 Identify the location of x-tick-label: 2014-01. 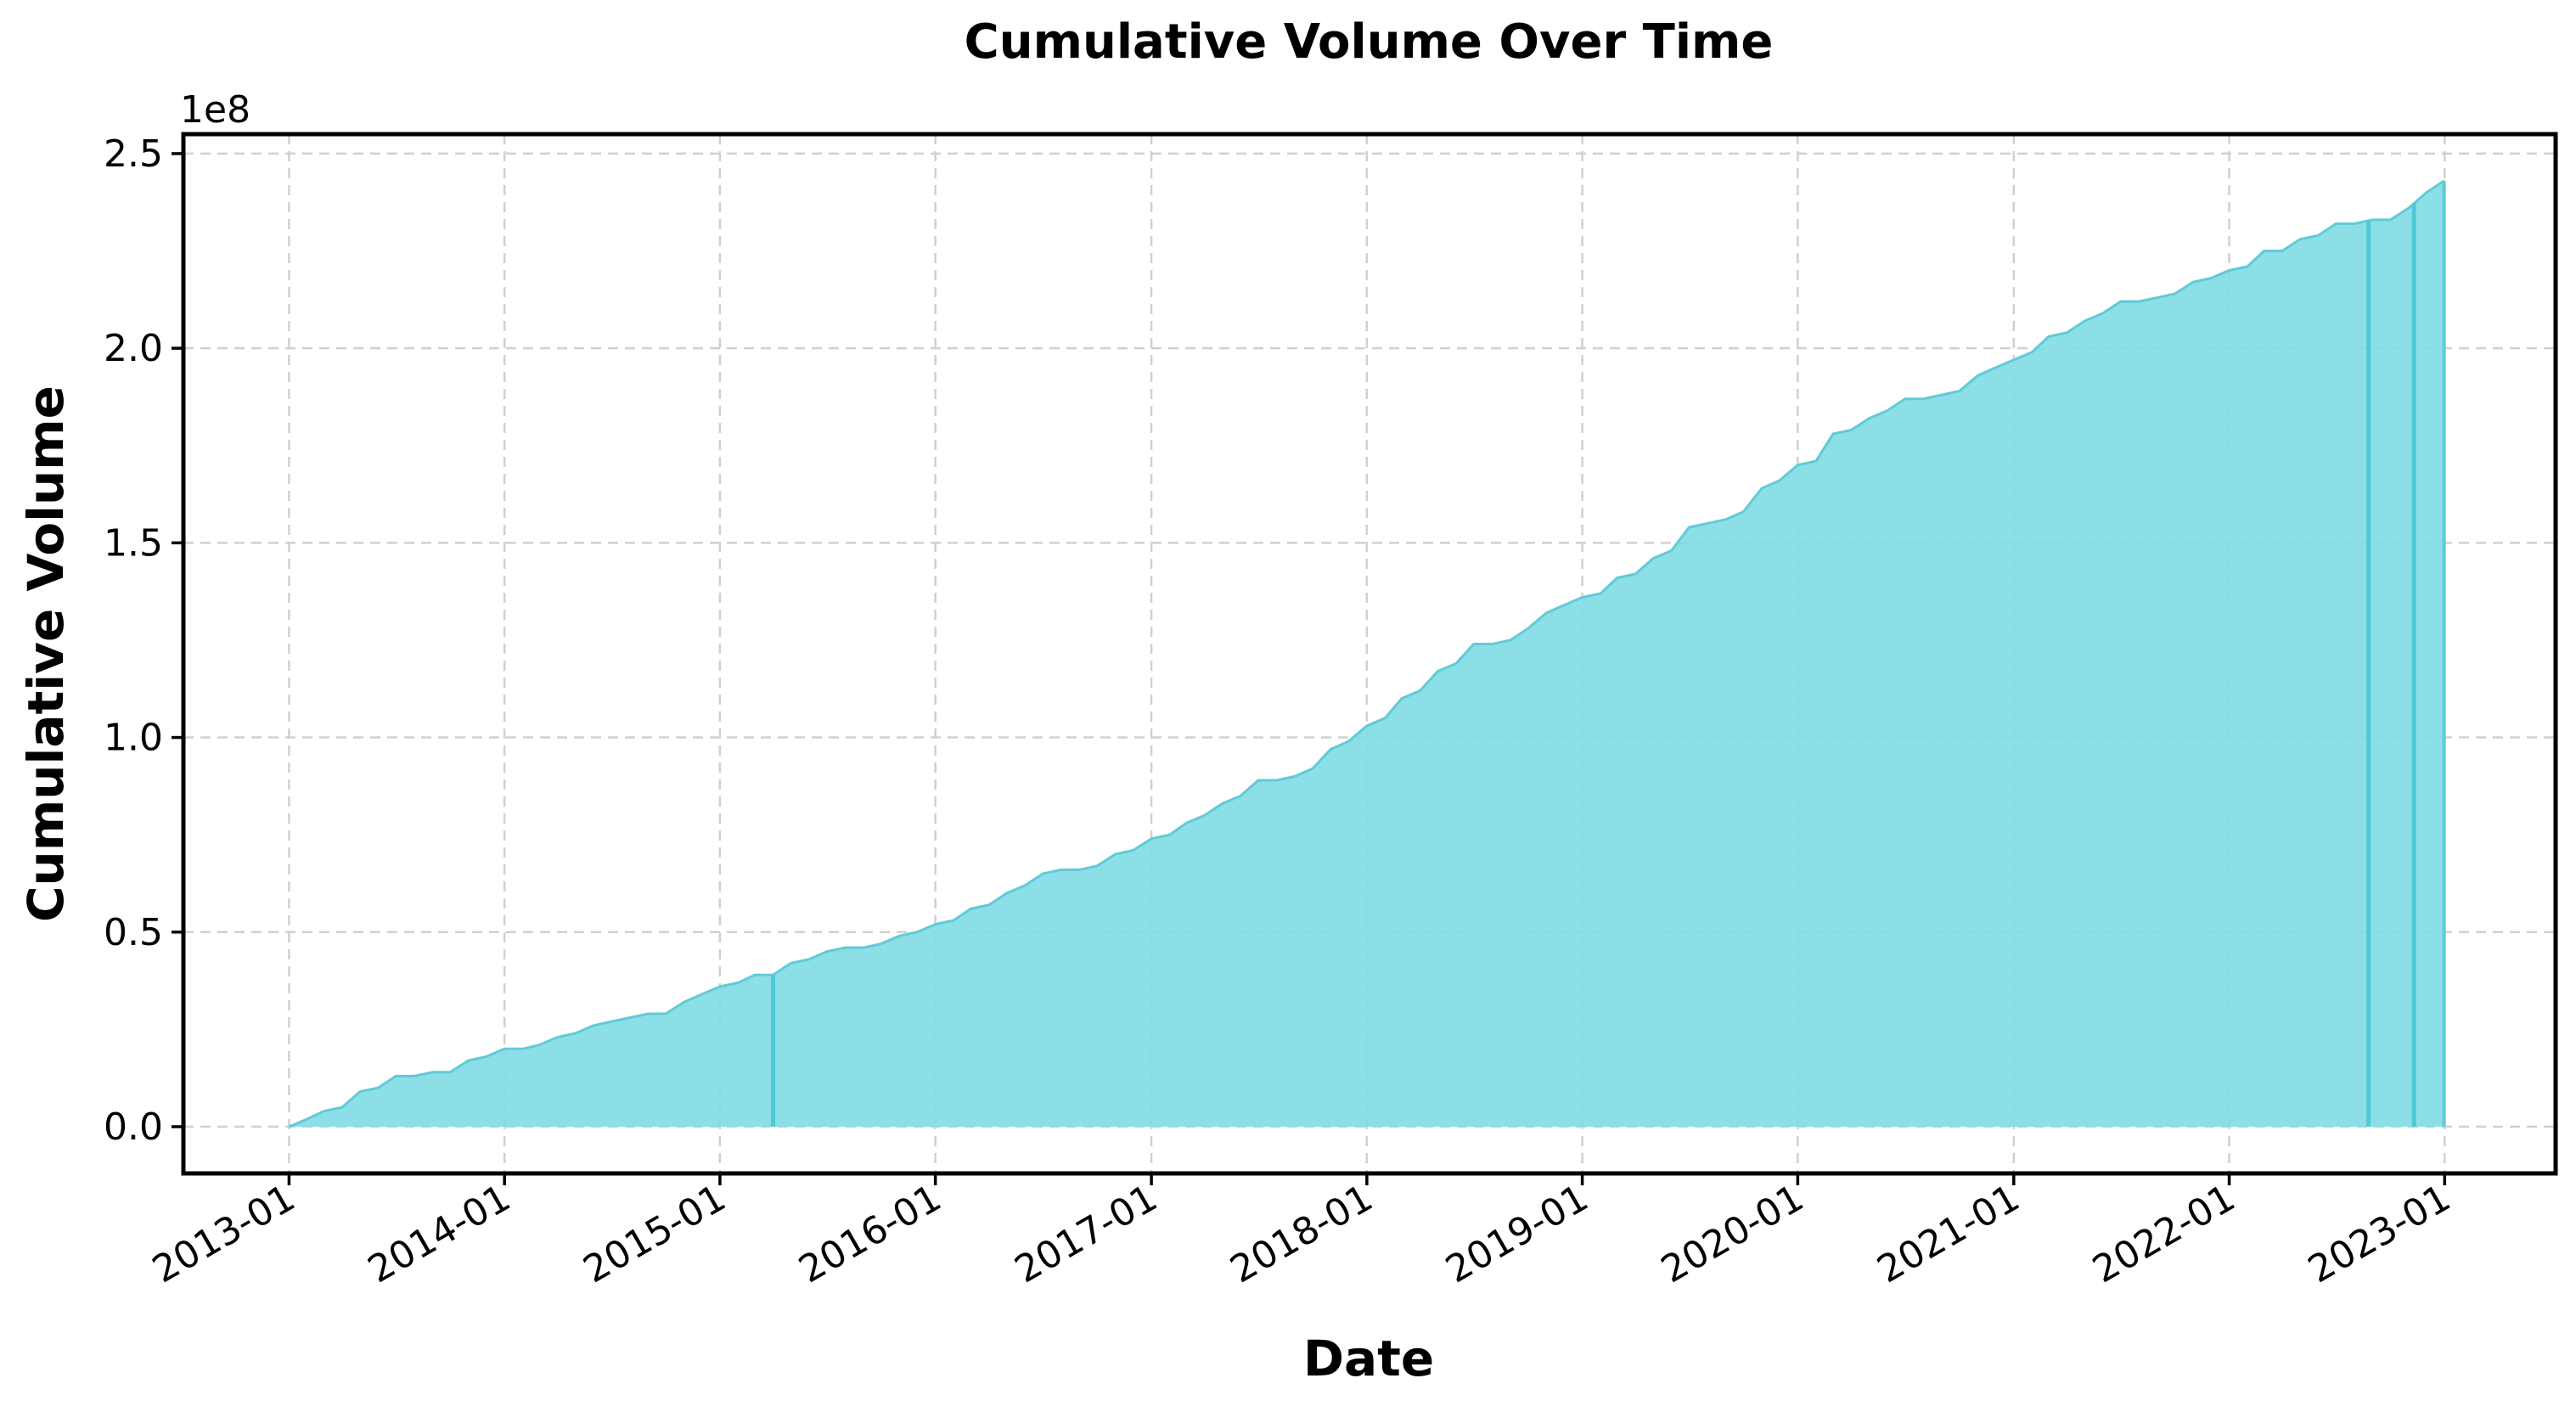
(439, 1233).